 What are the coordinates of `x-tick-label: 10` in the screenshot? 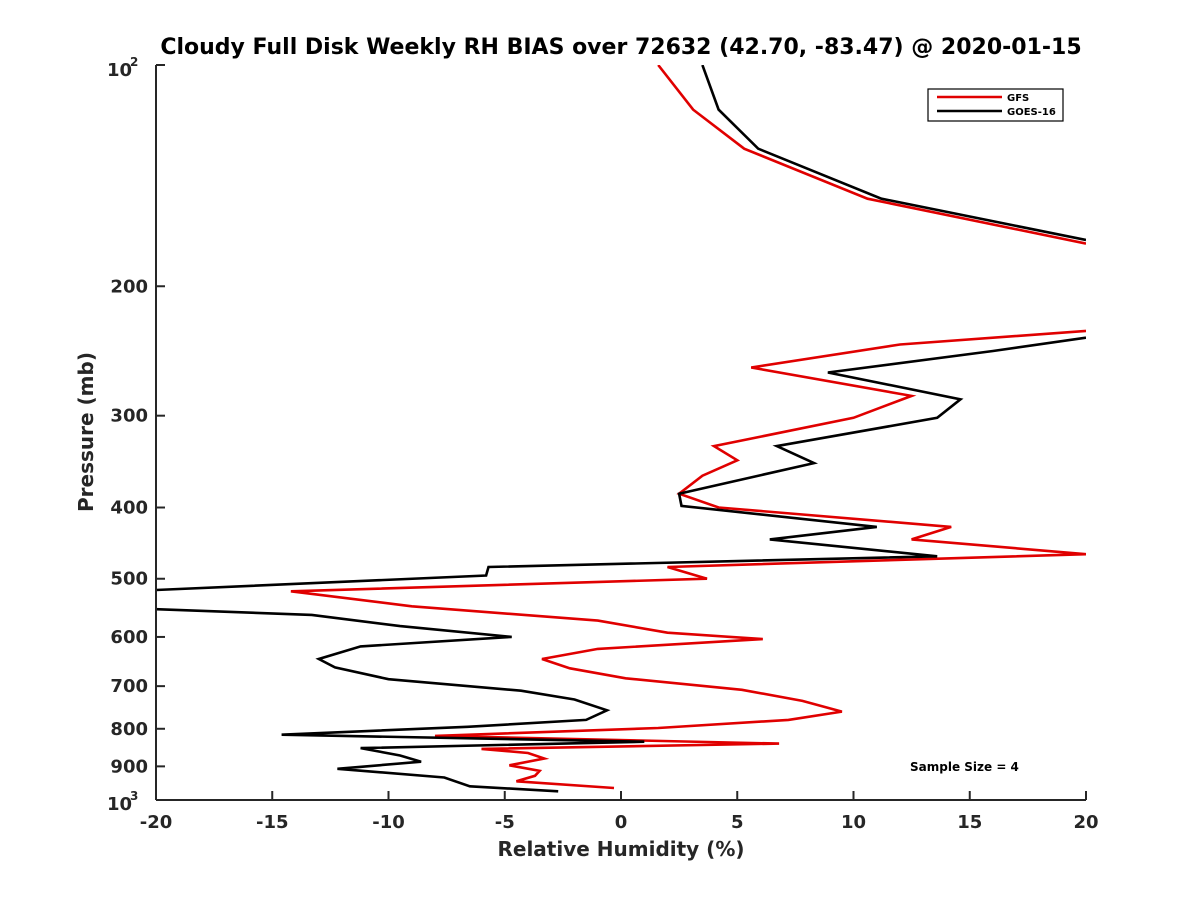 It's located at (853, 822).